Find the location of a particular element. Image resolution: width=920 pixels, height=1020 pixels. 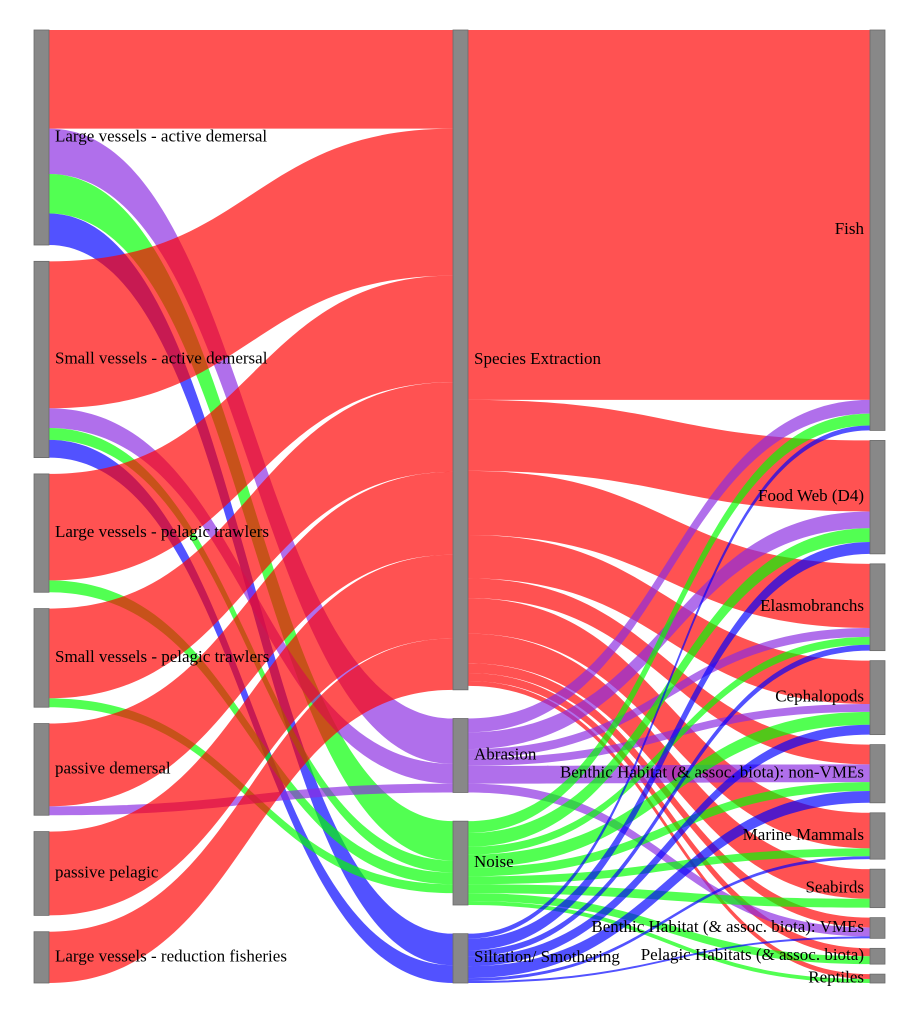

link-lr-to-se is located at coordinates (251, 810).